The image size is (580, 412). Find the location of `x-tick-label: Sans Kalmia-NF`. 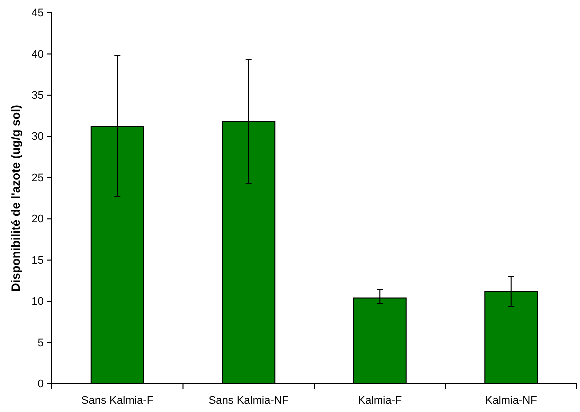

x-tick-label: Sans Kalmia-NF is located at coordinates (249, 401).